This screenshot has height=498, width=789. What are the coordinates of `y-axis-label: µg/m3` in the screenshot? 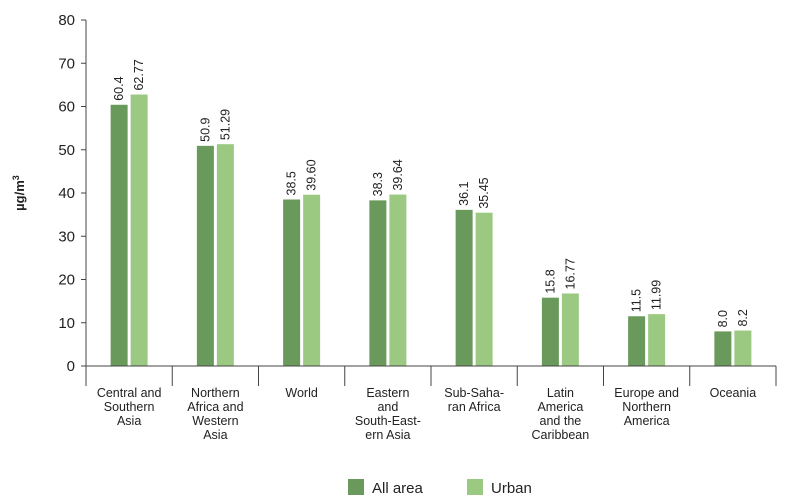 It's located at (19, 193).